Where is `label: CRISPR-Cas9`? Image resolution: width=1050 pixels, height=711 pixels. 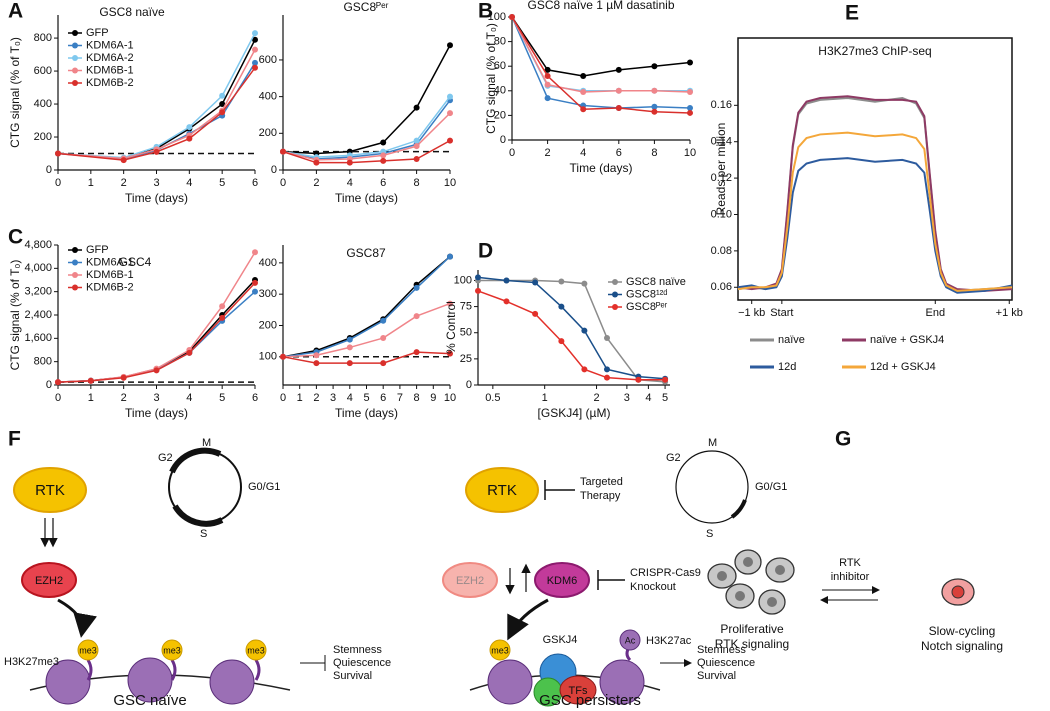 label: CRISPR-Cas9 is located at coordinates (665, 573).